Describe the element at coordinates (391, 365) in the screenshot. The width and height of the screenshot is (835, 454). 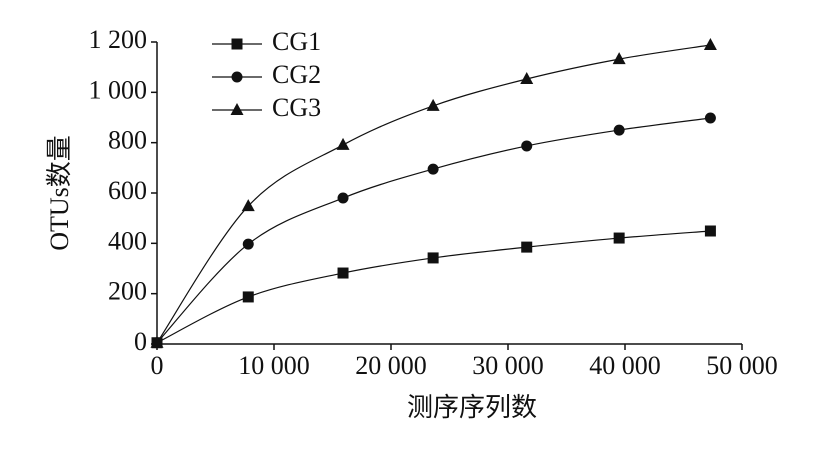
I see `x-tick-label: 20 000` at that location.